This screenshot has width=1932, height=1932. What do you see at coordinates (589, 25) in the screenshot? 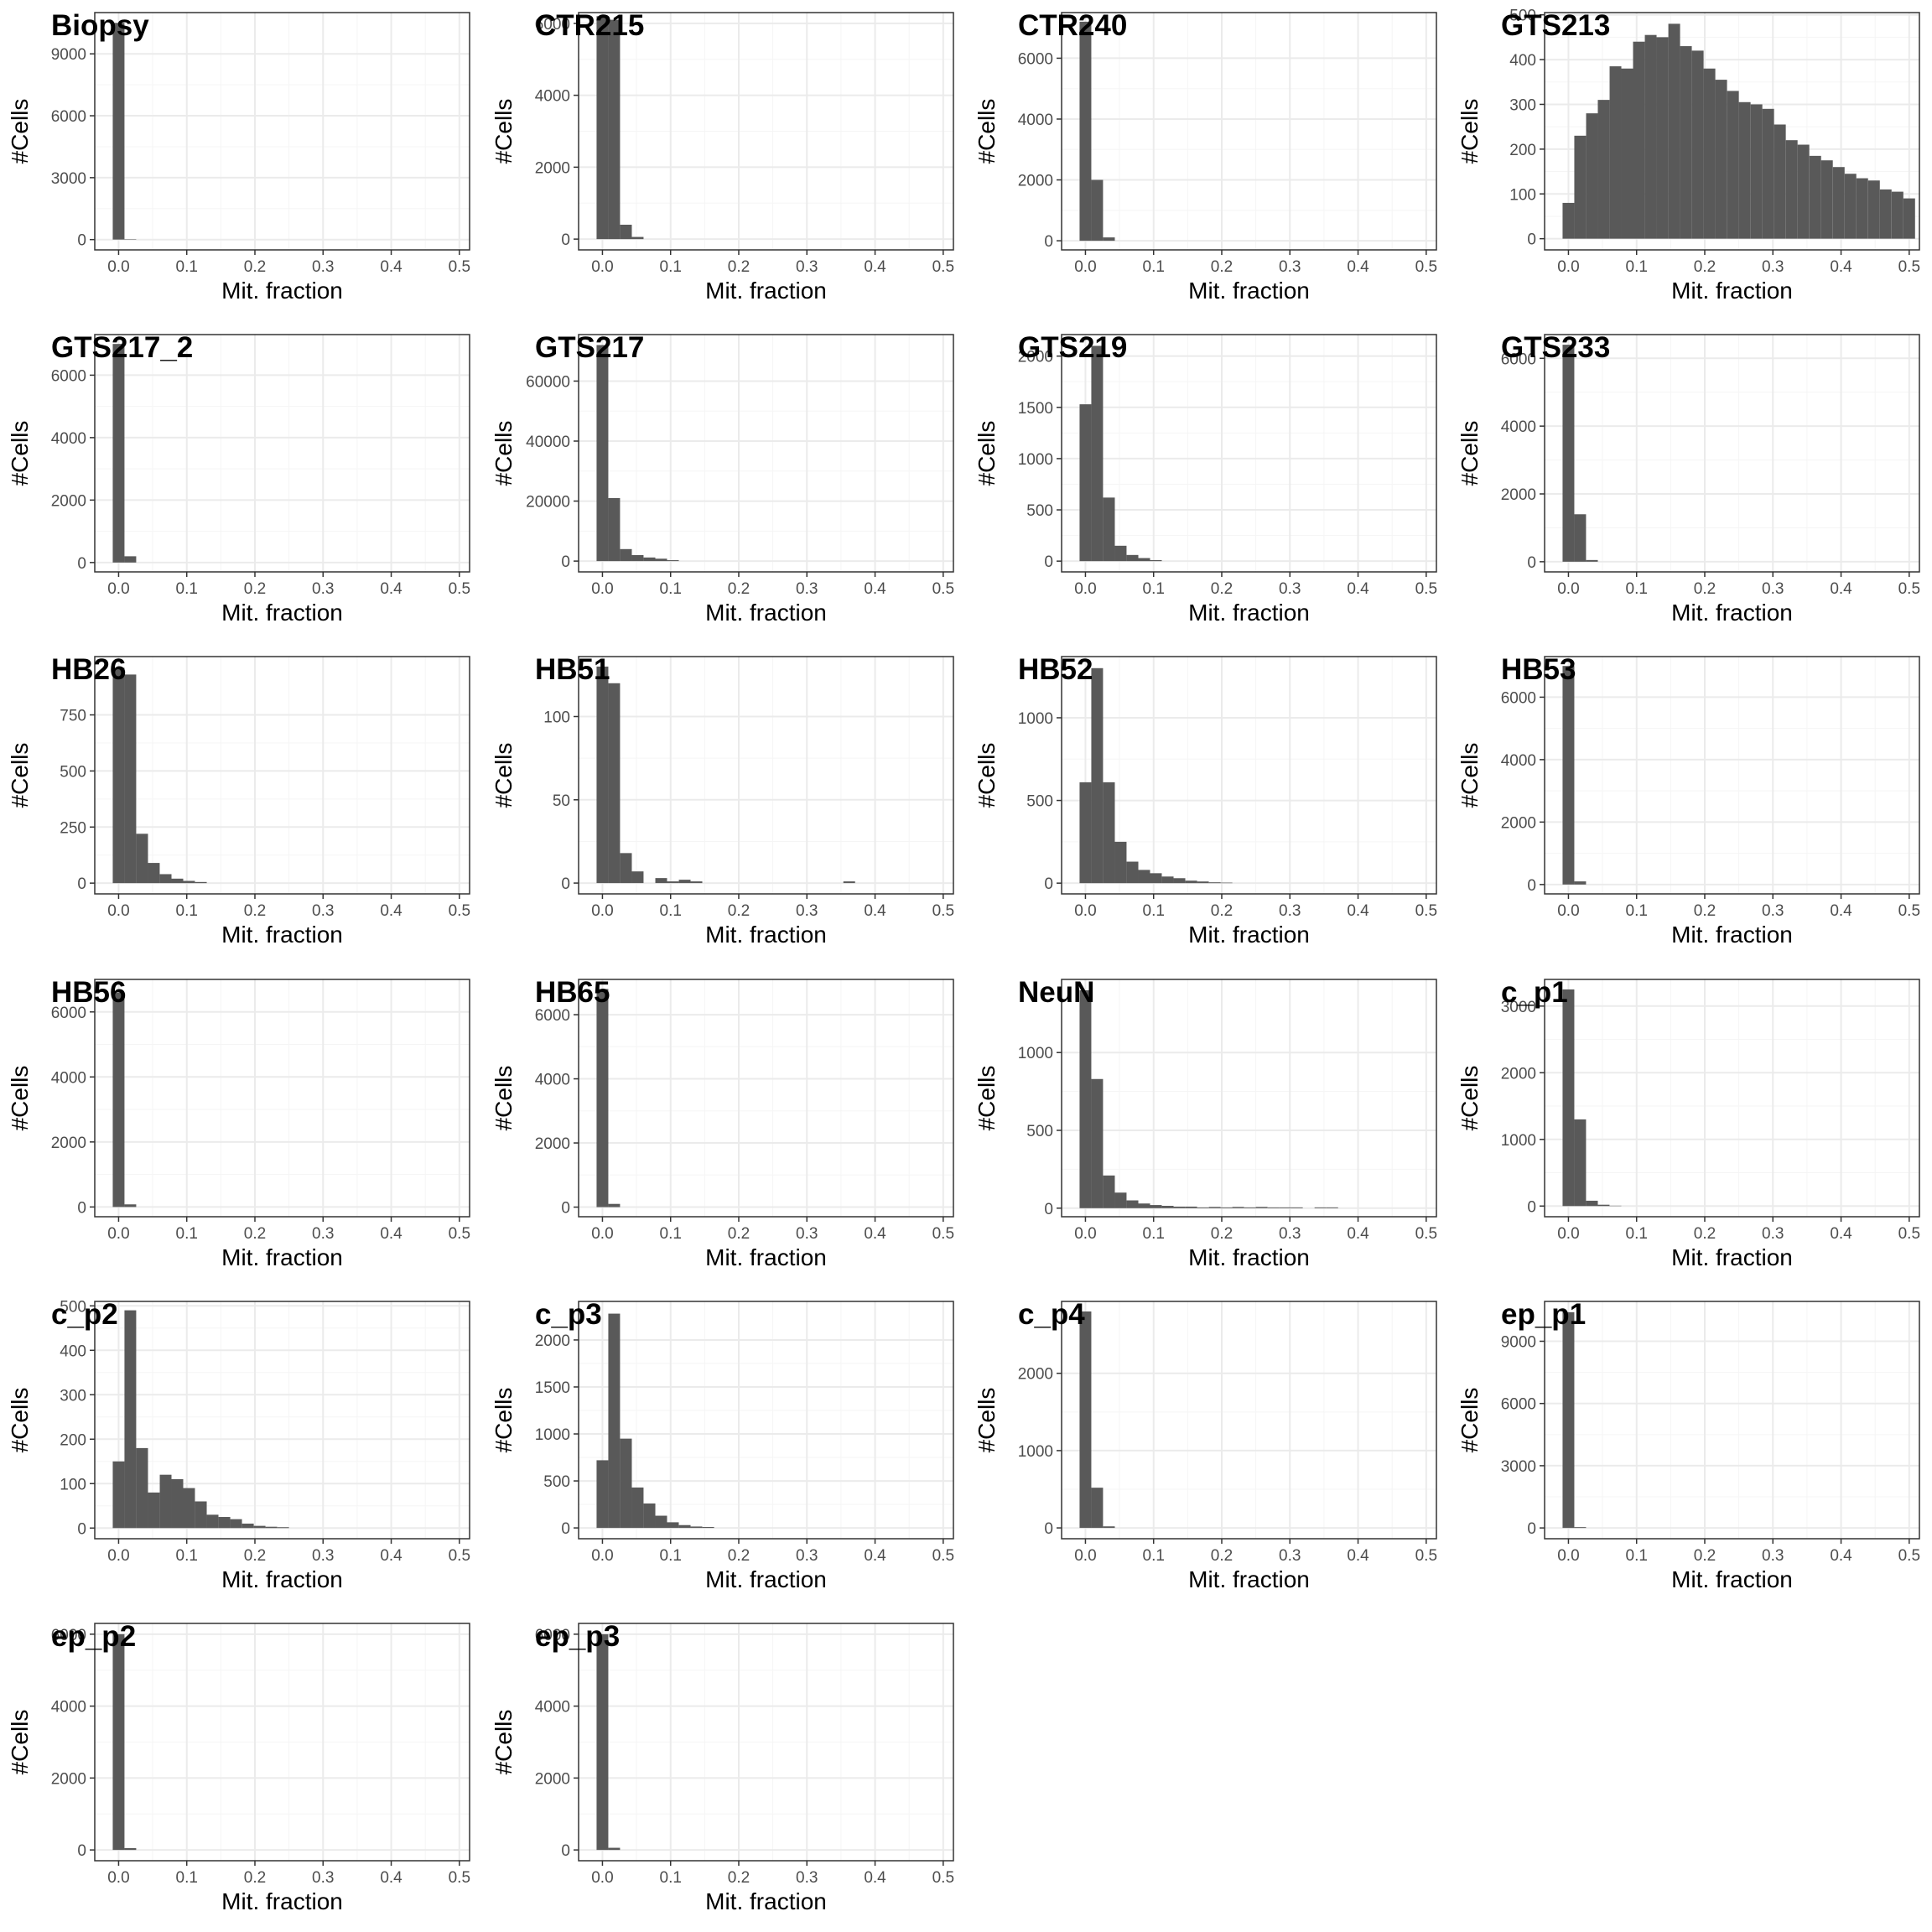
I see `panel-title: CTR215` at bounding box center [589, 25].